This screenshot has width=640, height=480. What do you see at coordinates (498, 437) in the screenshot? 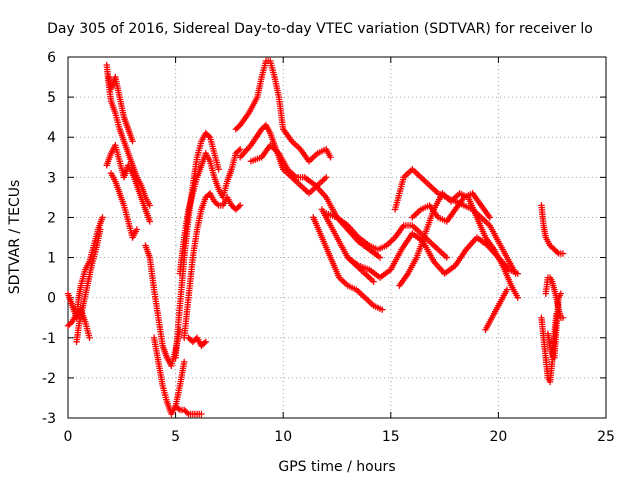
I see `x-tick-label: 20` at bounding box center [498, 437].